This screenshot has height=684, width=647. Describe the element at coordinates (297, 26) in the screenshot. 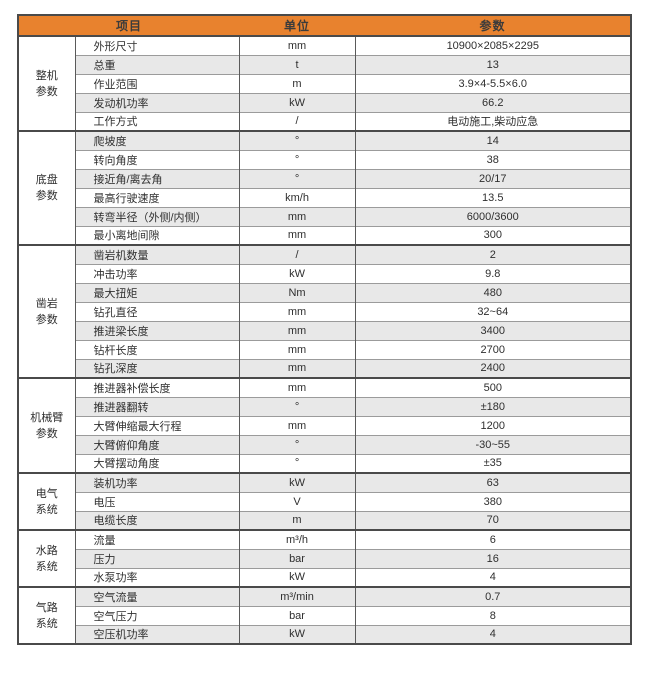

I see `column-header-unit: 单位` at that location.